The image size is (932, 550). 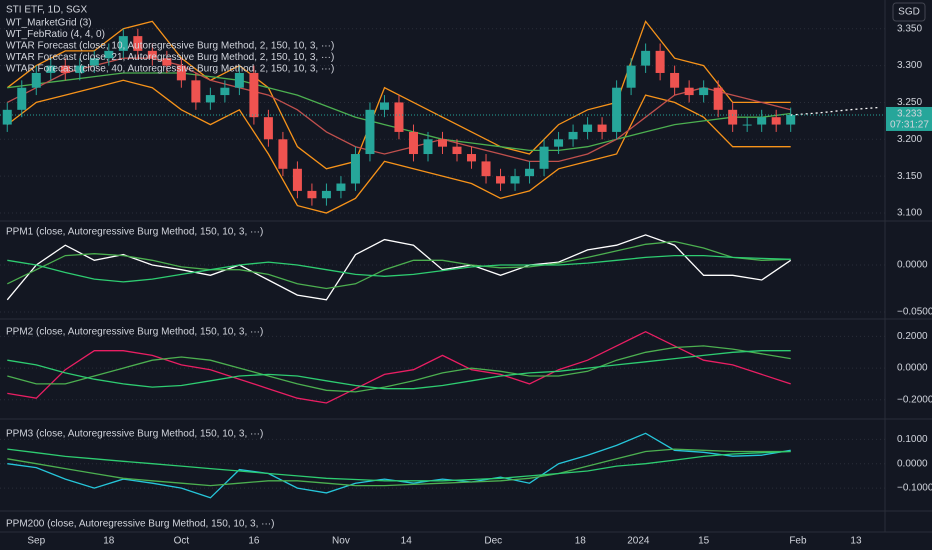 I want to click on y-tick-label: 3.300, so click(x=909, y=65).